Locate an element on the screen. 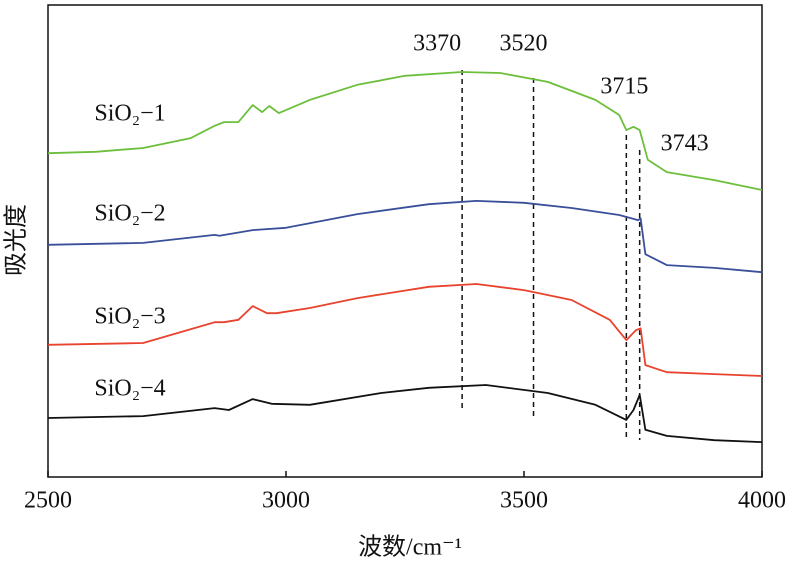 This screenshot has height=571, width=791. x-tick-label: 3500 is located at coordinates (524, 501).